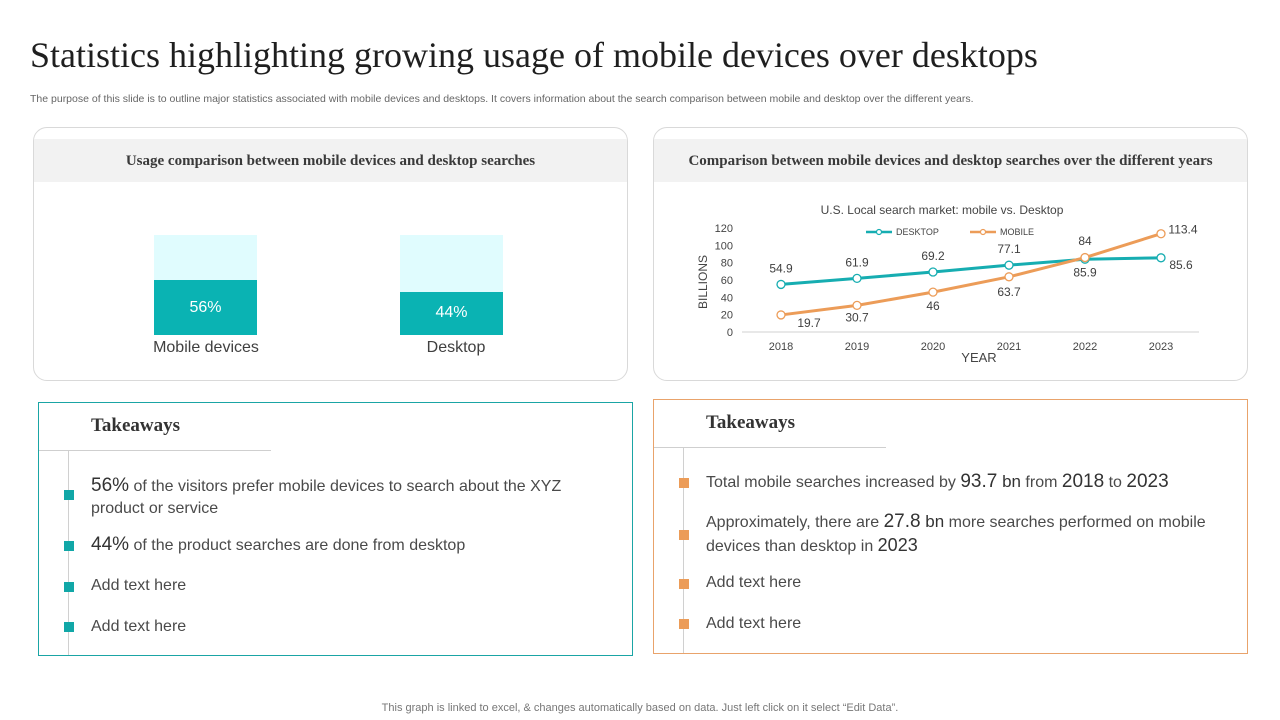 The width and height of the screenshot is (1280, 720). What do you see at coordinates (1085, 241) in the screenshot?
I see `data-label-desktop: 84` at bounding box center [1085, 241].